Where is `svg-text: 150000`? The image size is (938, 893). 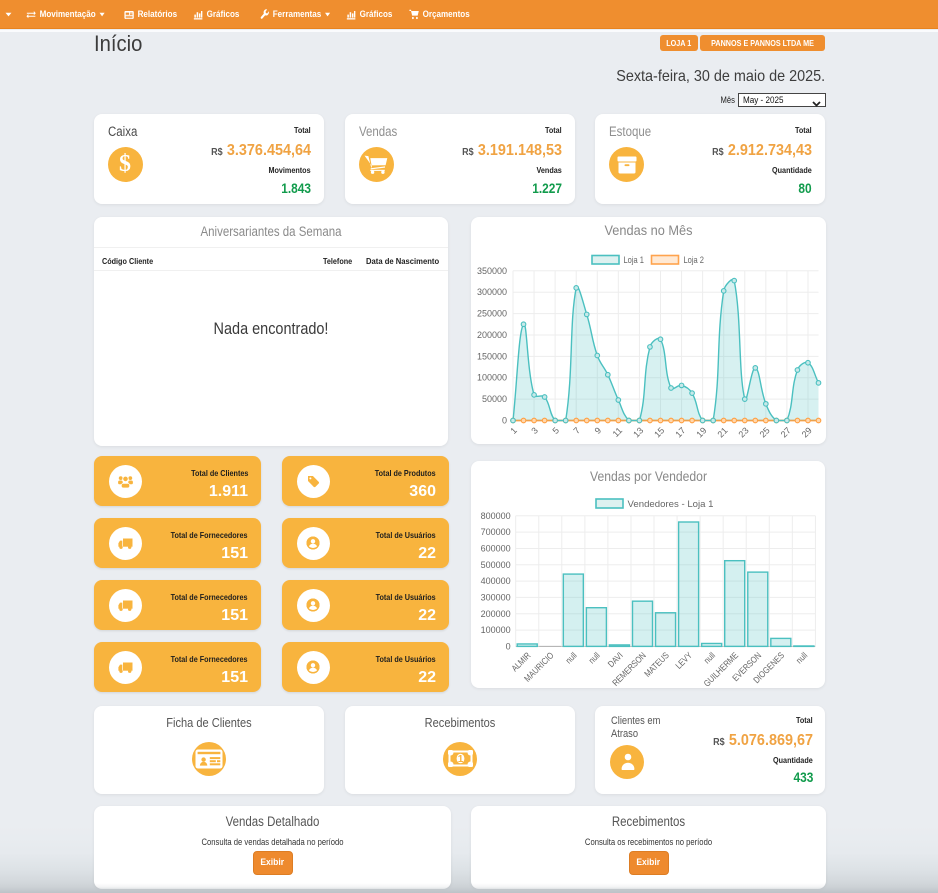
svg-text: 150000 is located at coordinates (492, 356).